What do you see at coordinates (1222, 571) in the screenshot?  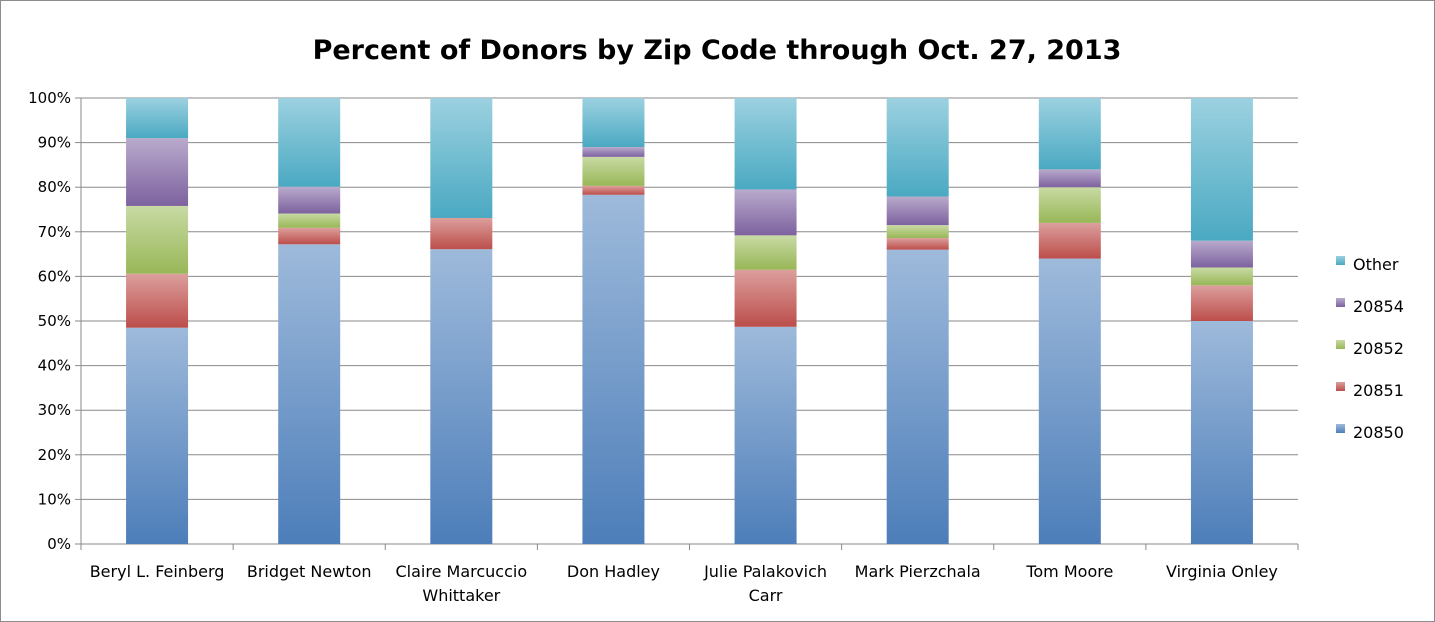 I see `x-category-label: Virginia Onley` at bounding box center [1222, 571].